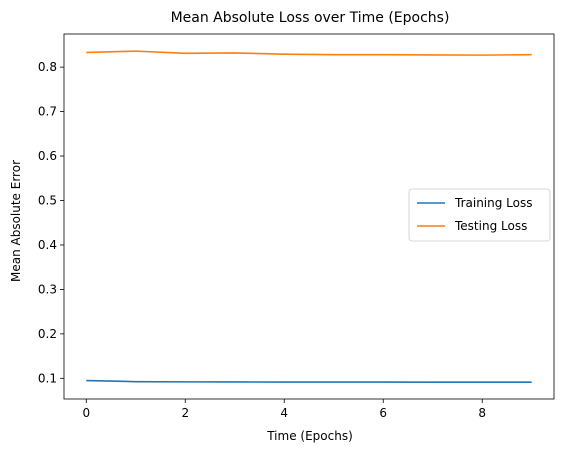  I want to click on legend-label-training-loss: Training Loss, so click(493, 203).